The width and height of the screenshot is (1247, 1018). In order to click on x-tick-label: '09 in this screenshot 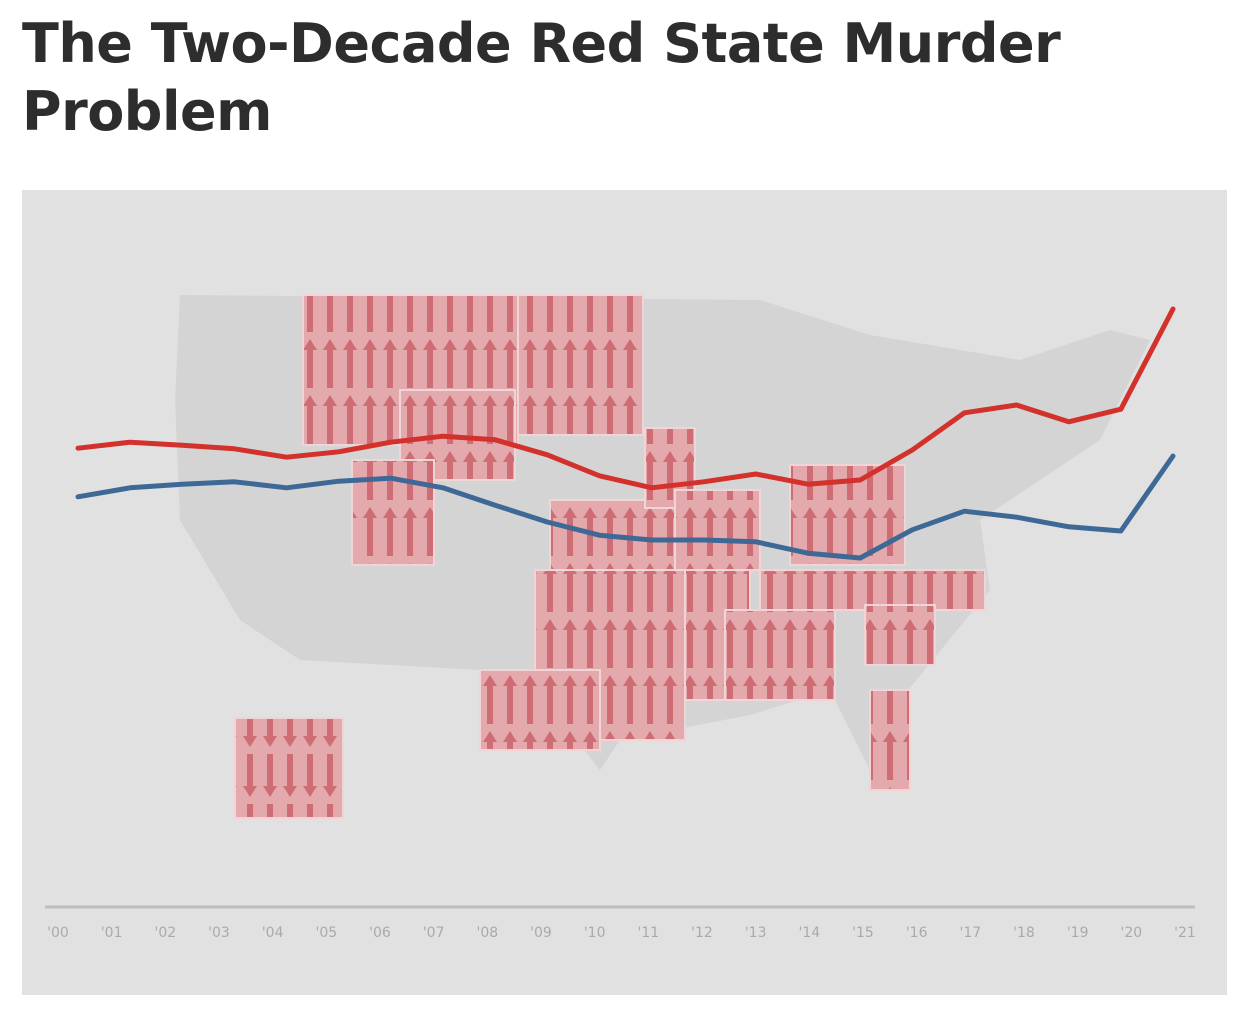, I will do `click(541, 933)`.